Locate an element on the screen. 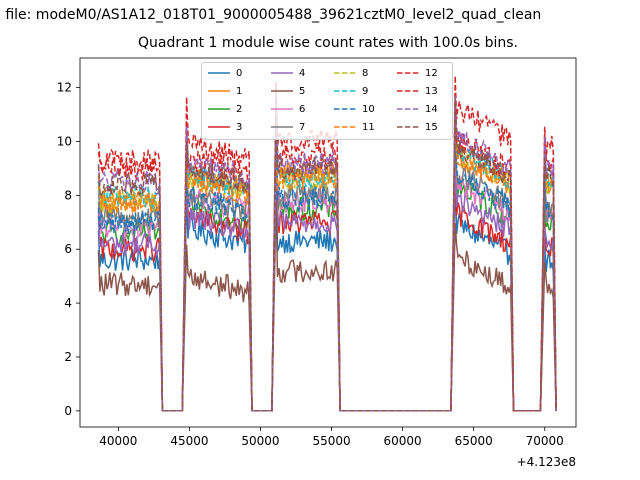  legend-item-1: 1 is located at coordinates (225, 92).